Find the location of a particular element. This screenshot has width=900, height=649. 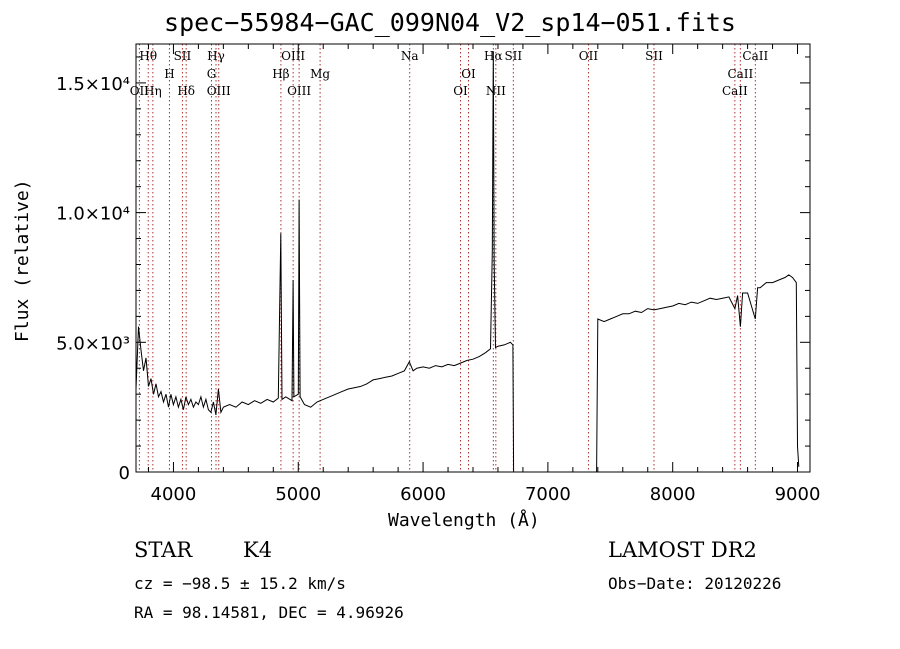

x-tick-label: 5000 is located at coordinates (298, 494).